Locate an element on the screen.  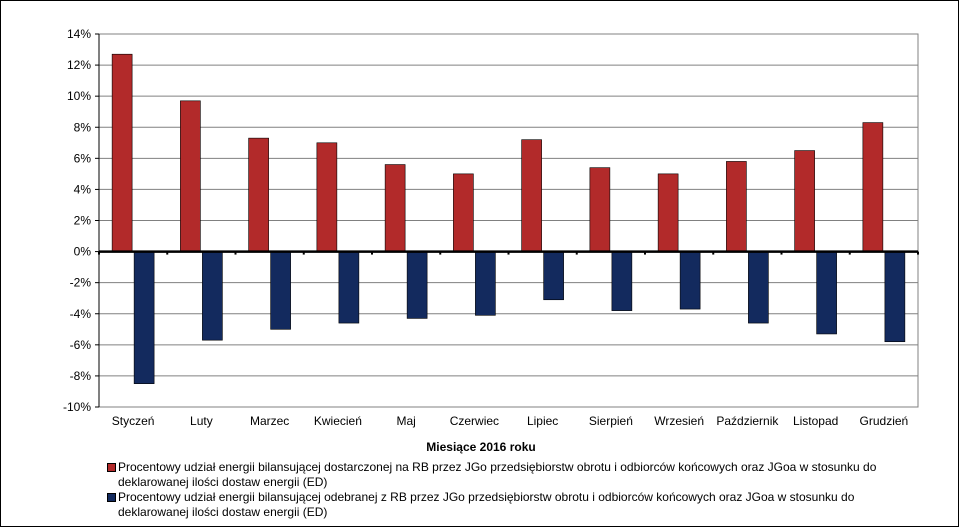
x-tick-label: Styczeń is located at coordinates (133, 421).